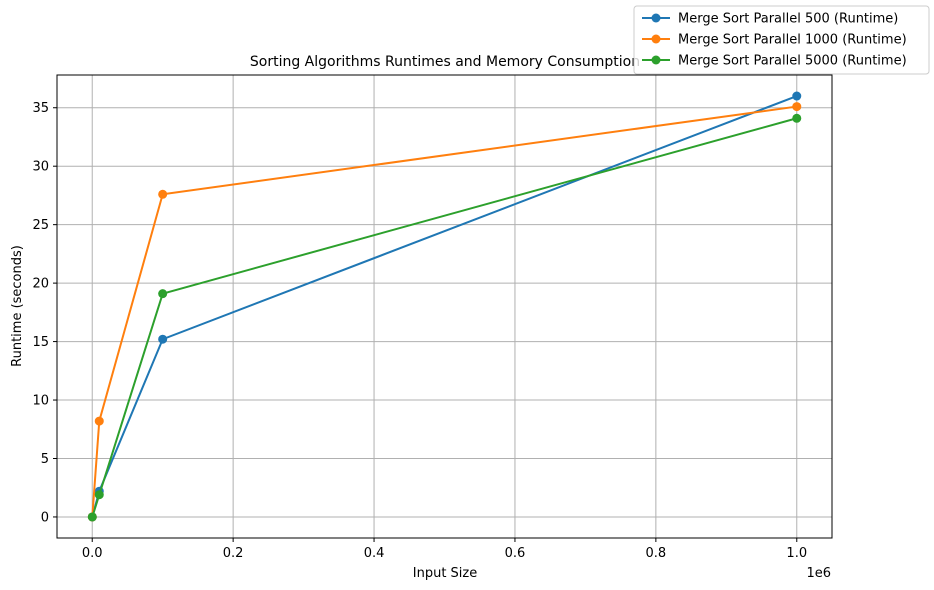 This screenshot has height=590, width=934. What do you see at coordinates (233, 553) in the screenshot?
I see `x-tick-label: 0.2` at bounding box center [233, 553].